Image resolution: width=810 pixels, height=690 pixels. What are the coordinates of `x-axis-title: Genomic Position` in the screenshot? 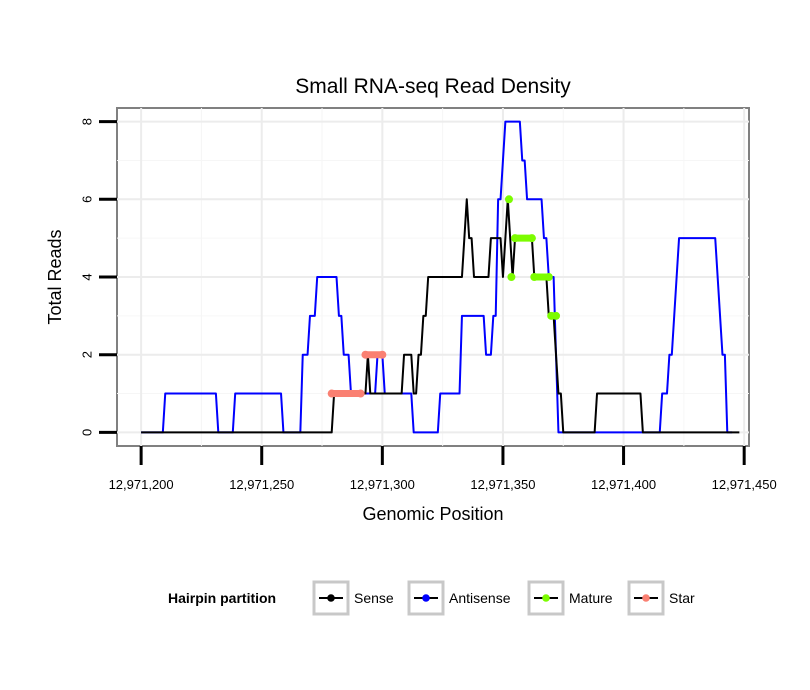 It's located at (432, 514).